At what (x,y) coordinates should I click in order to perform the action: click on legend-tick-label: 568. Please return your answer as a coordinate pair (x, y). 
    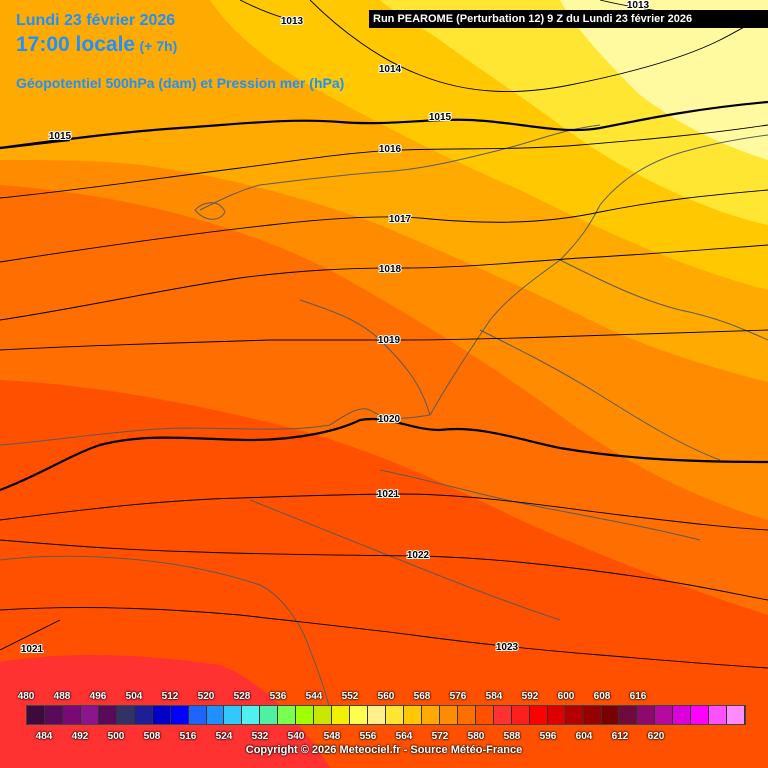
    Looking at the image, I should click on (422, 696).